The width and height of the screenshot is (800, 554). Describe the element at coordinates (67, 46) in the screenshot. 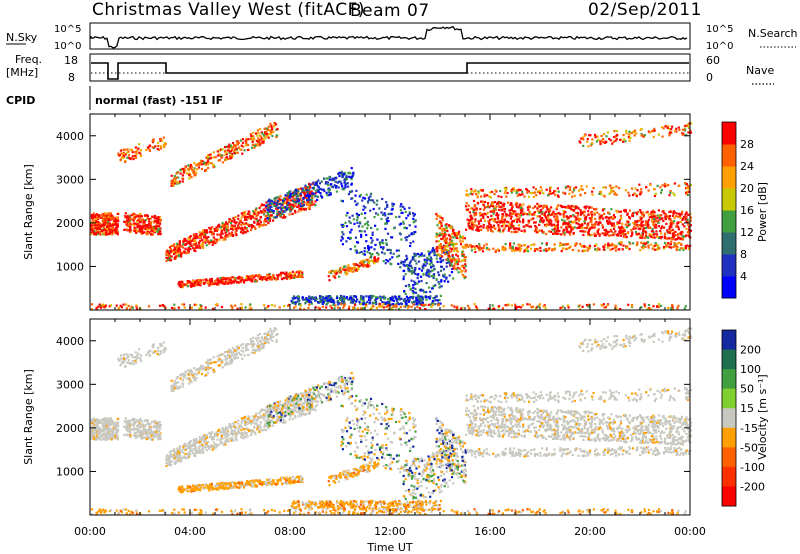

I see `nsky-tick-bottom: 10^0` at that location.